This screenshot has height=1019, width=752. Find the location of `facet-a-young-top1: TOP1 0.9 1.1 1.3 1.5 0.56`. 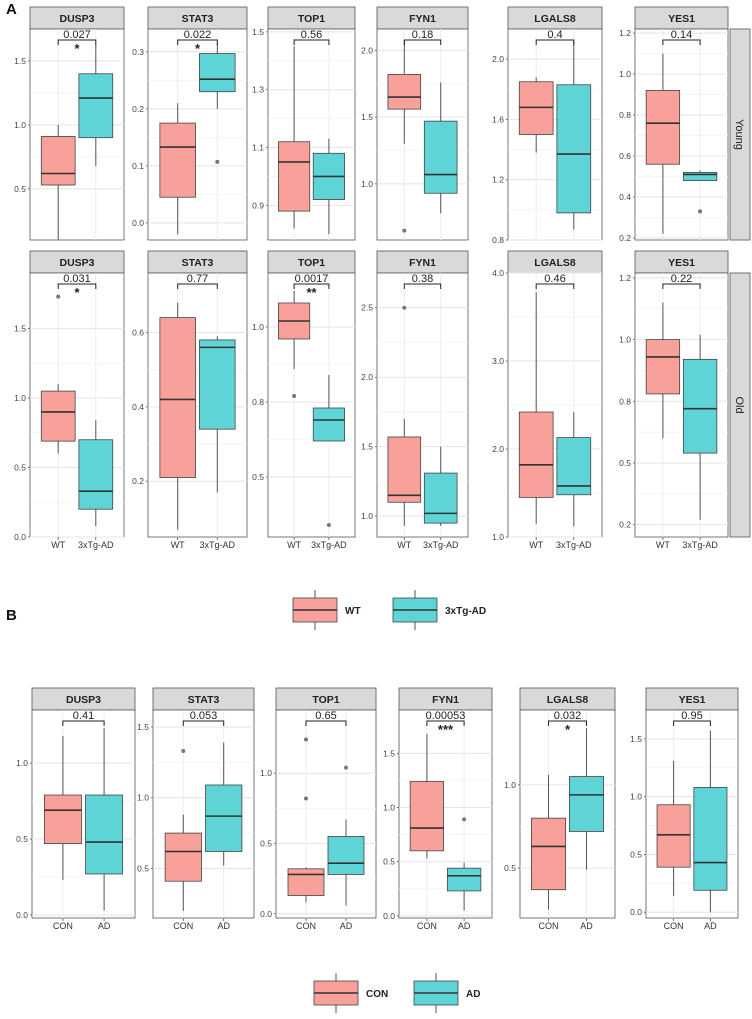

facet-a-young-top1: TOP1 0.9 1.1 1.3 1.5 0.56 is located at coordinates (304, 123).